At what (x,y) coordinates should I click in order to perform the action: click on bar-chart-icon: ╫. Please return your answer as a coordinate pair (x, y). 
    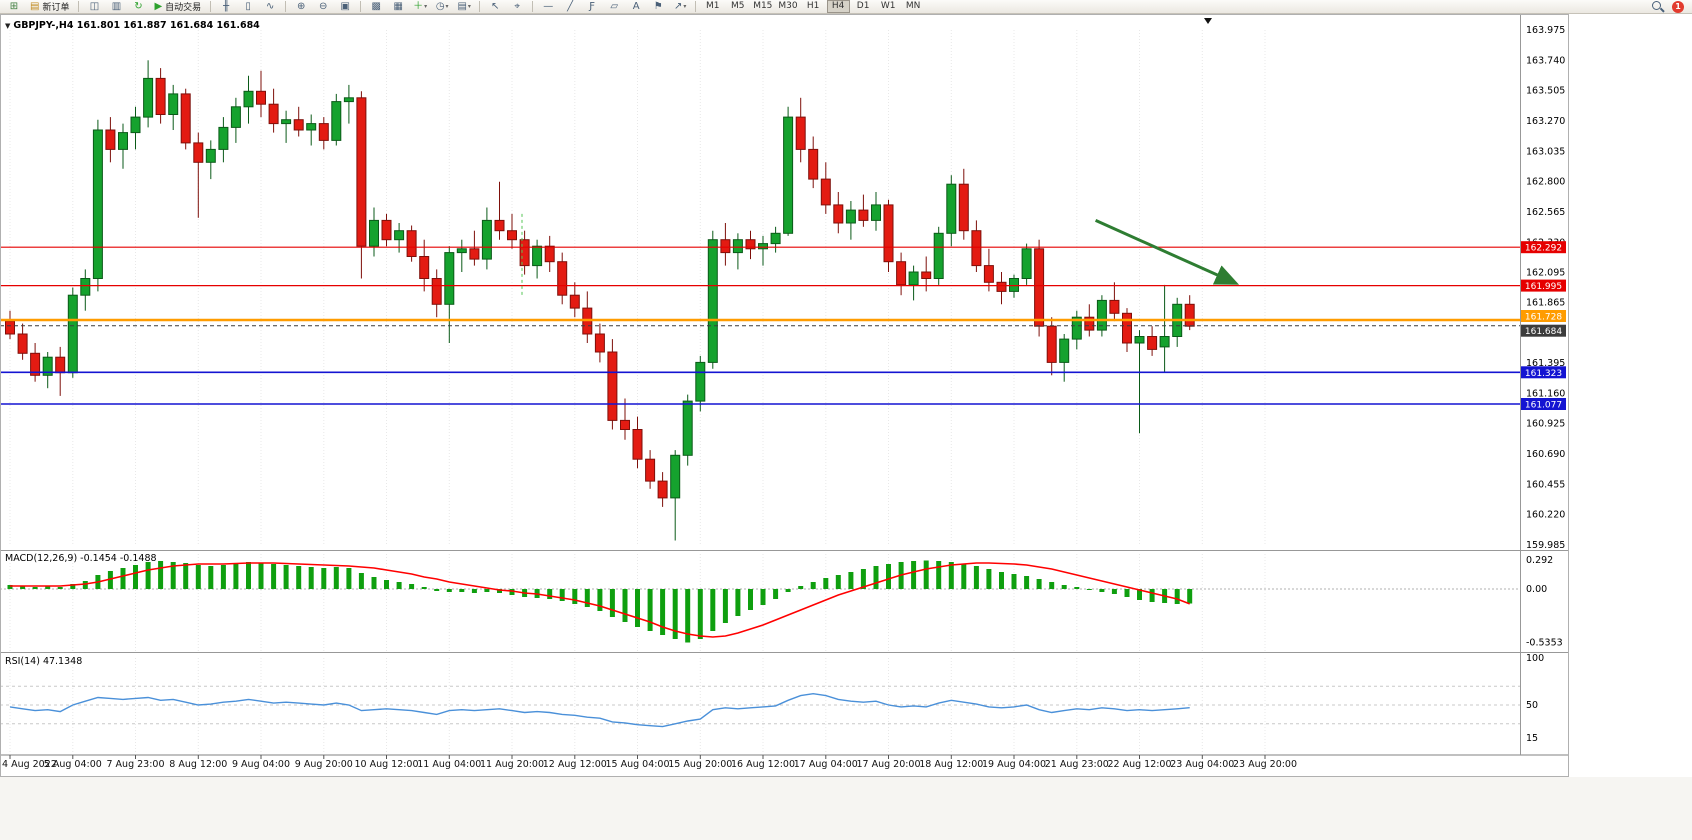
    Looking at the image, I should click on (226, 6).